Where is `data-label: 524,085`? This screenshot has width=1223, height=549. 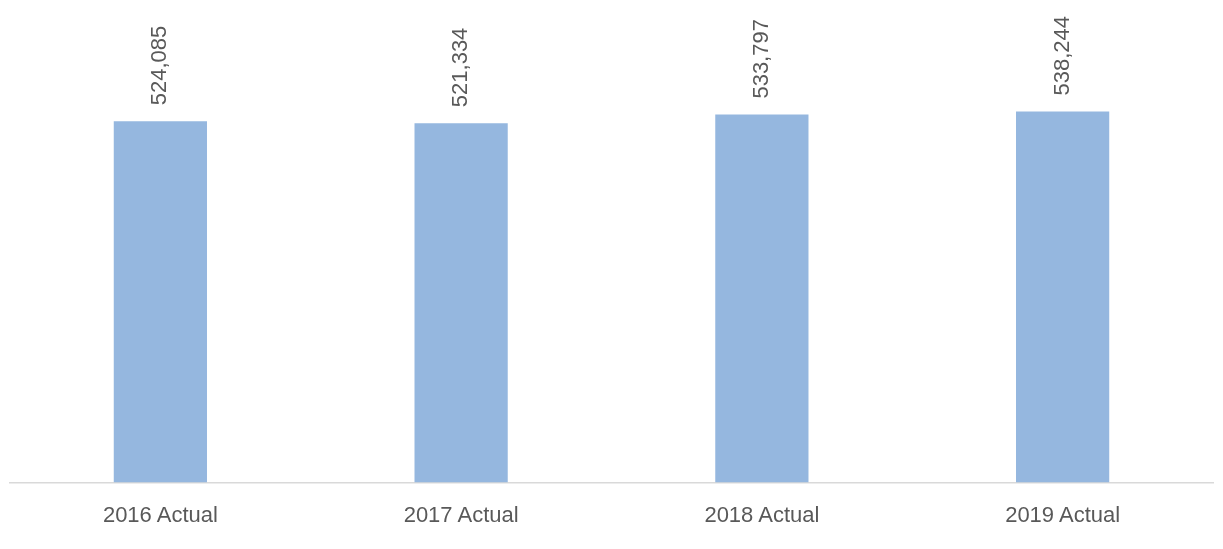
data-label: 524,085 is located at coordinates (159, 65).